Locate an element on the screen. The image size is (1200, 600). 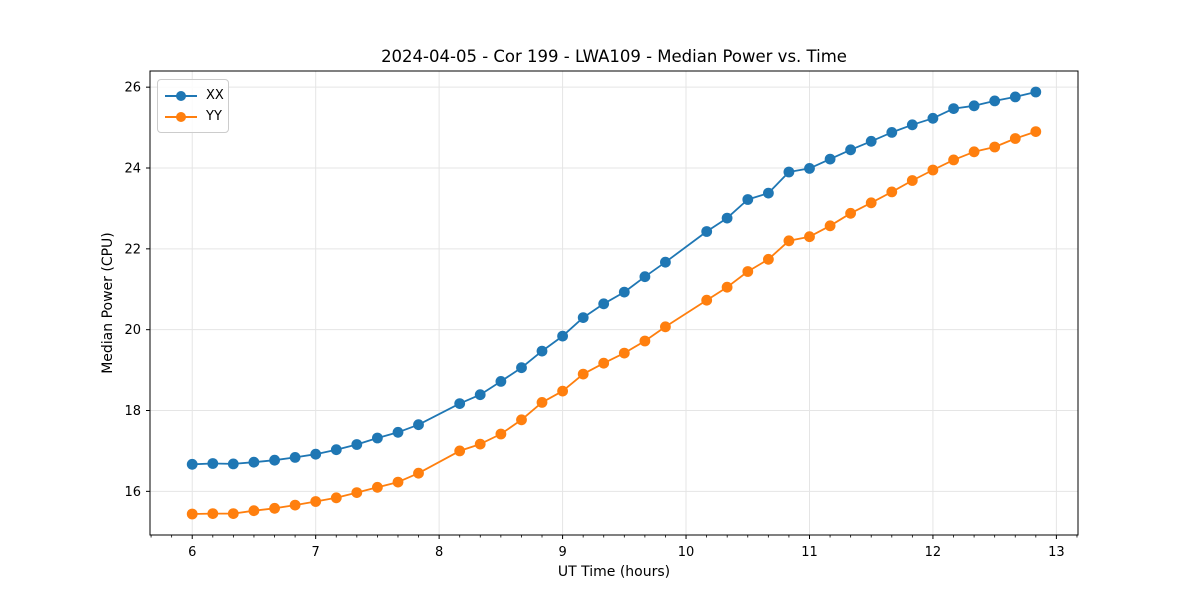
legend: XX YY is located at coordinates (193, 106).